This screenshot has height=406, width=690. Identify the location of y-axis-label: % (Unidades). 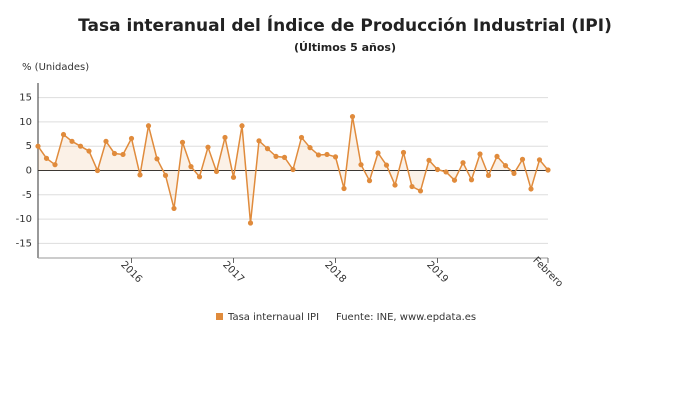
(55, 67).